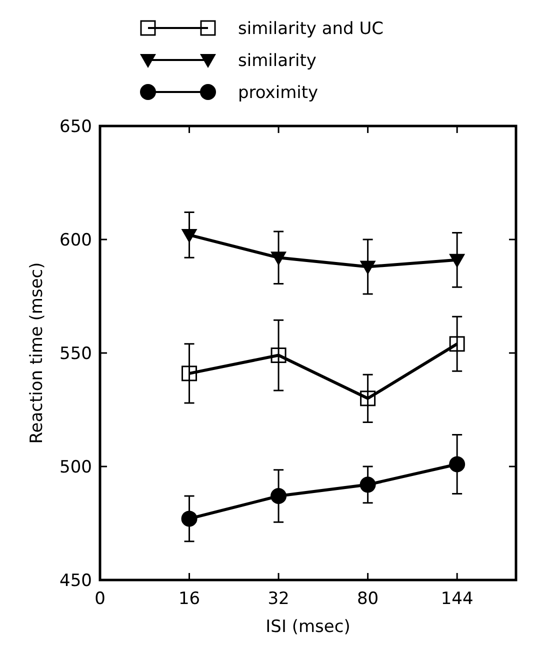  What do you see at coordinates (189, 599) in the screenshot?
I see `x-tick-label: 16` at bounding box center [189, 599].